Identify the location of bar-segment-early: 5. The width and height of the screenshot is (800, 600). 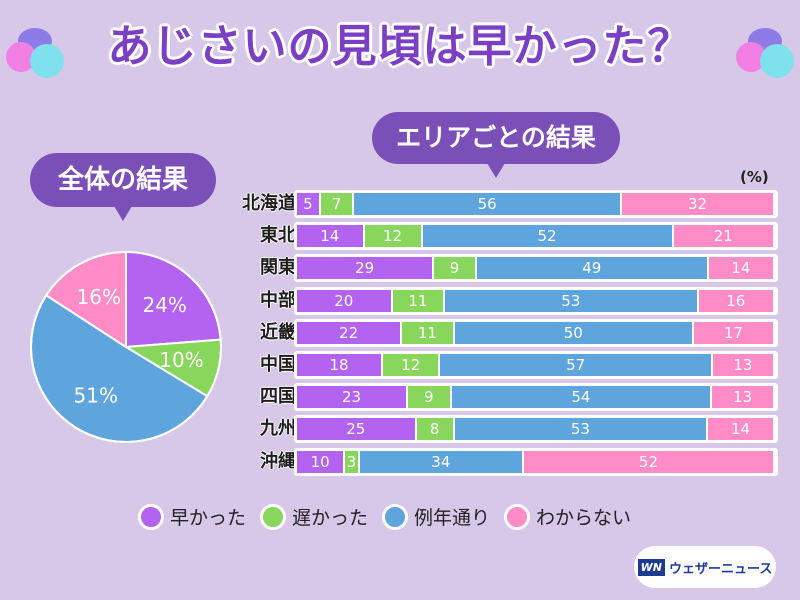
(308, 204).